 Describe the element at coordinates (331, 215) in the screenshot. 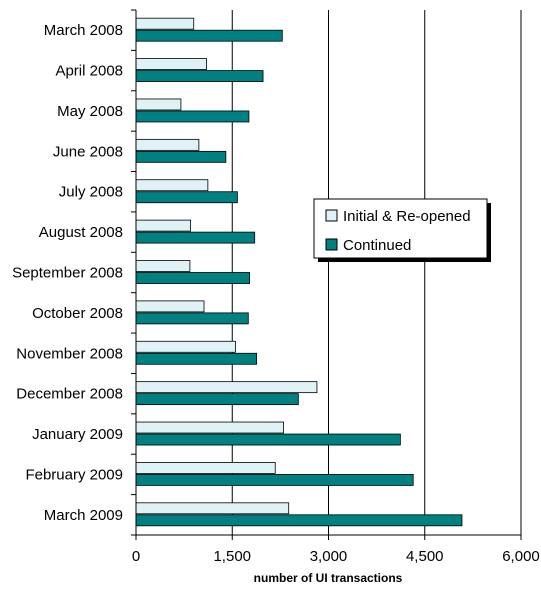

I see `legend-swatch-initial` at that location.